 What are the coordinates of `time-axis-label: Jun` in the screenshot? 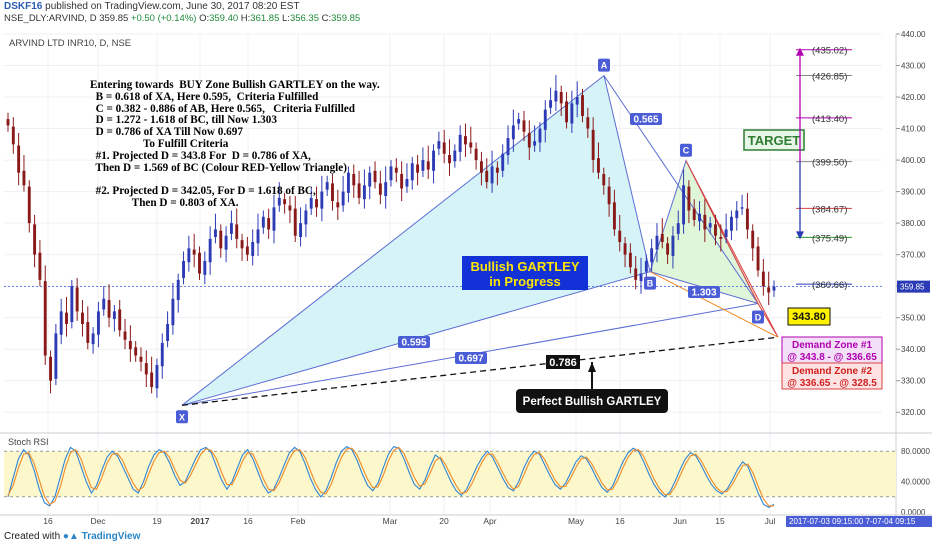 It's located at (680, 521).